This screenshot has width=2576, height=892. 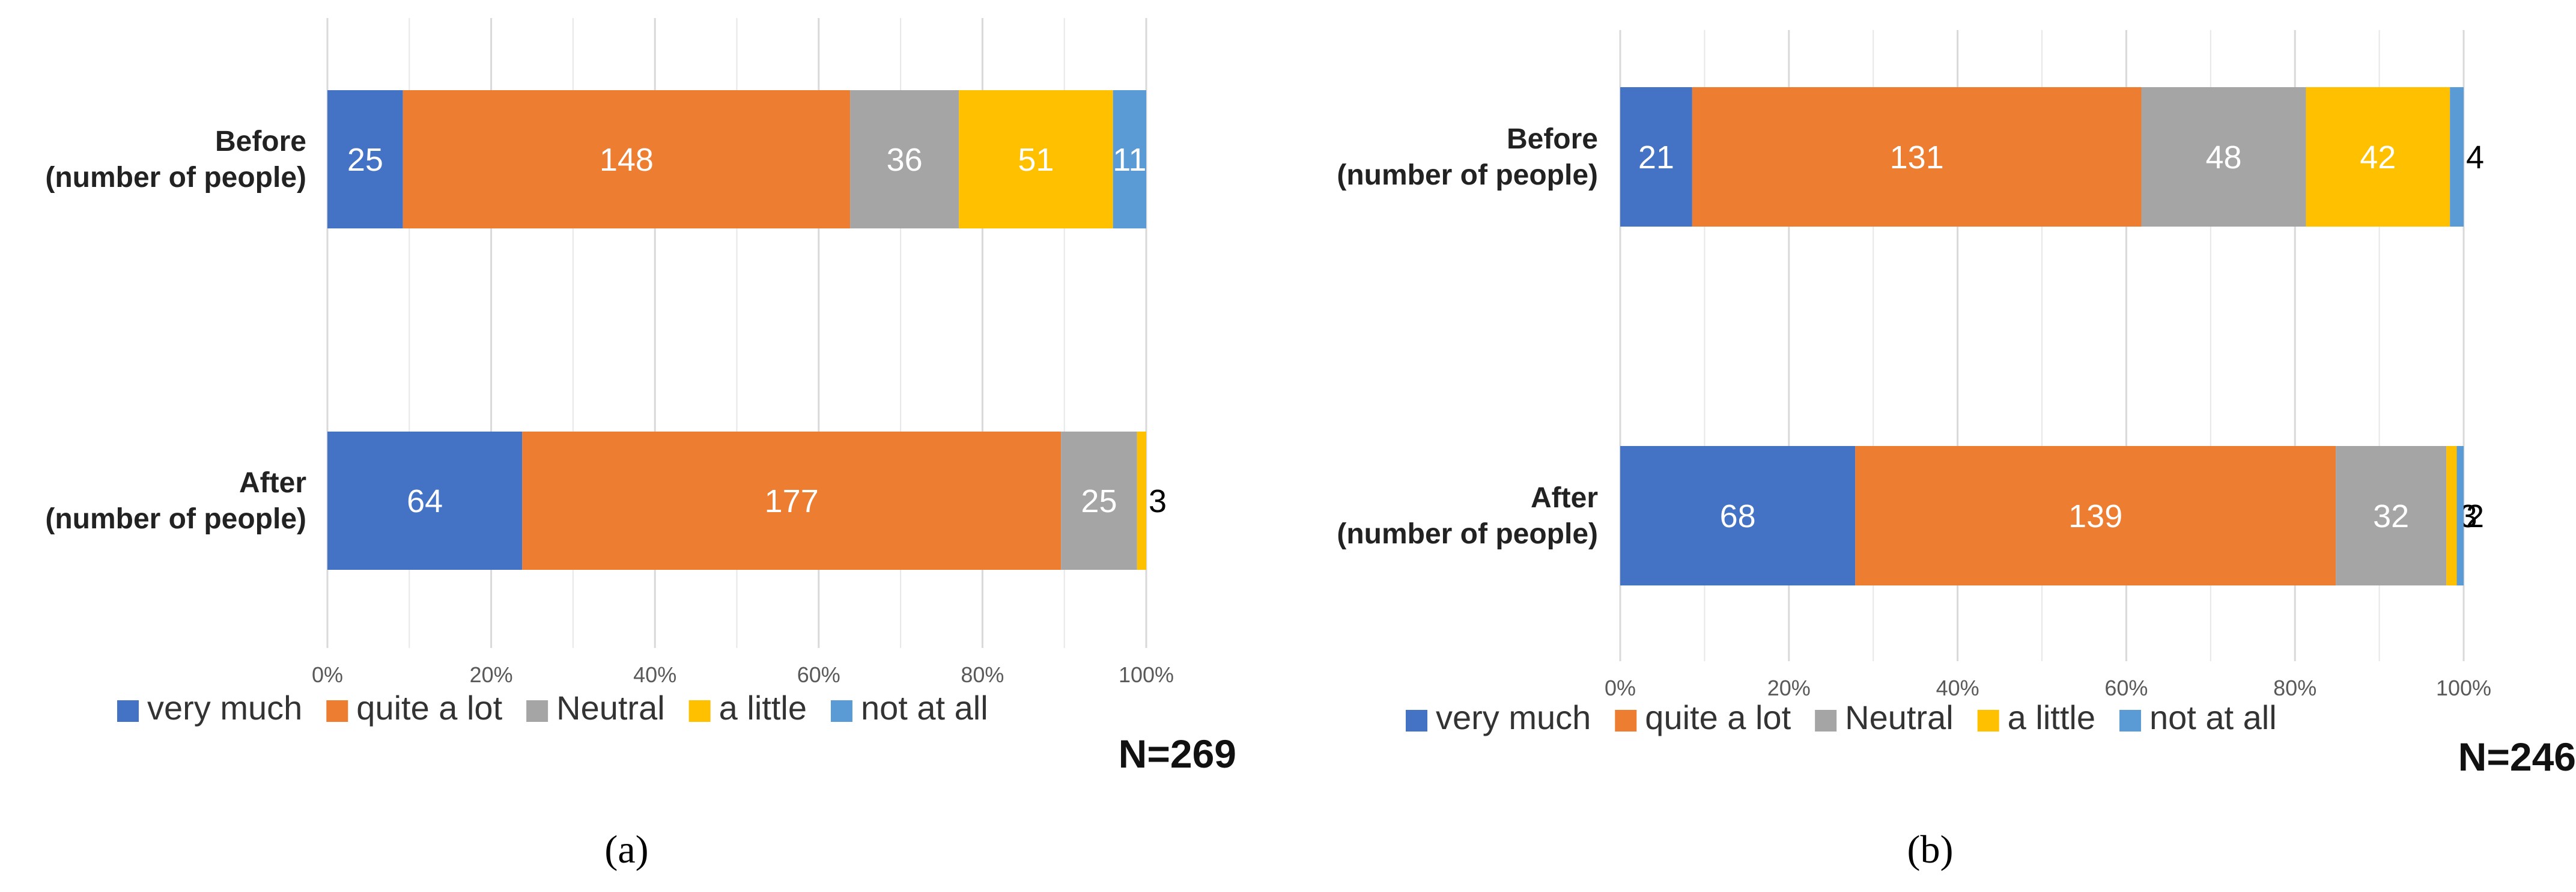 What do you see at coordinates (1177, 754) in the screenshot?
I see `sample-size-label: N=269` at bounding box center [1177, 754].